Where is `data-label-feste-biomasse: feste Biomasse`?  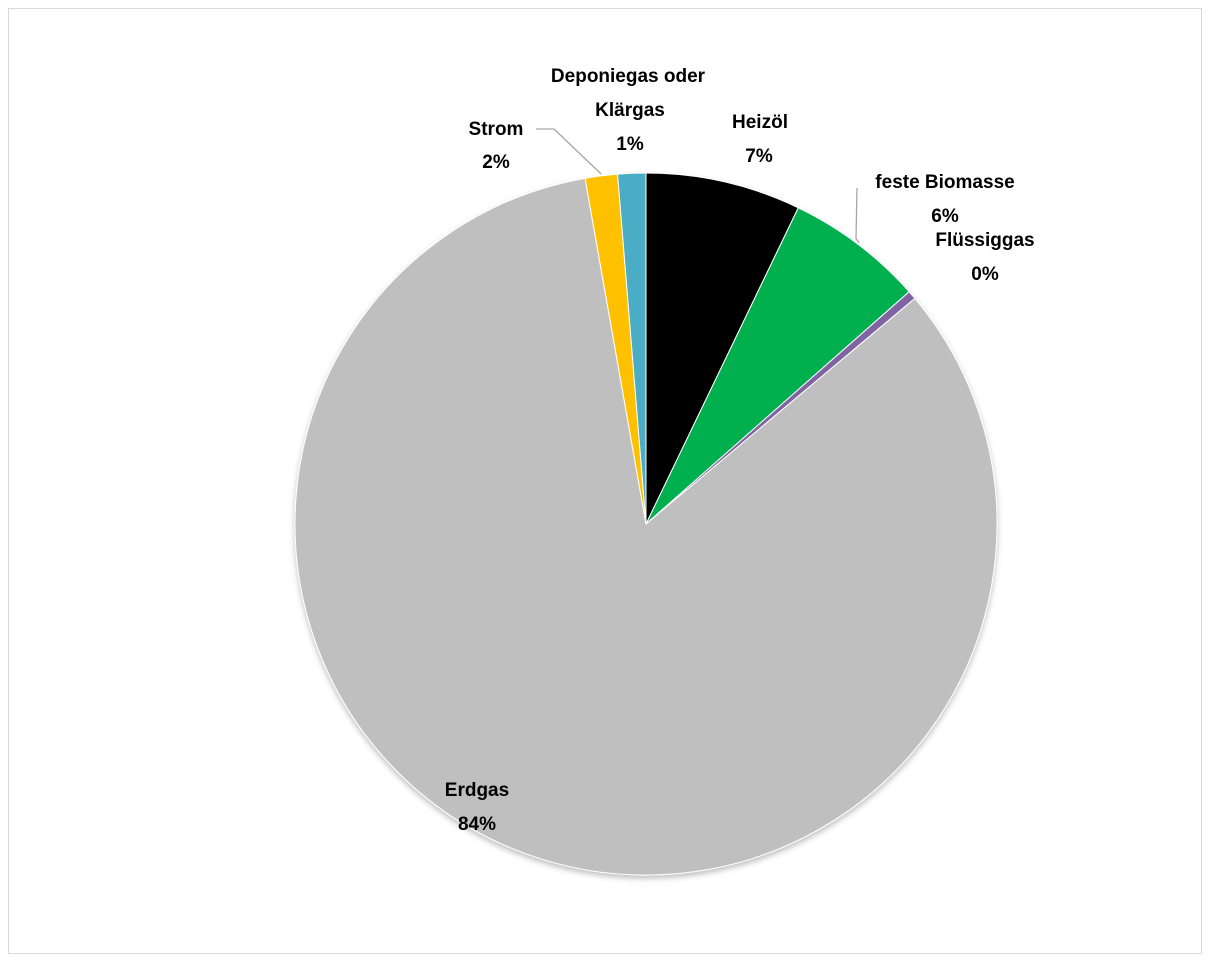 data-label-feste-biomasse: feste Biomasse is located at coordinates (944, 182).